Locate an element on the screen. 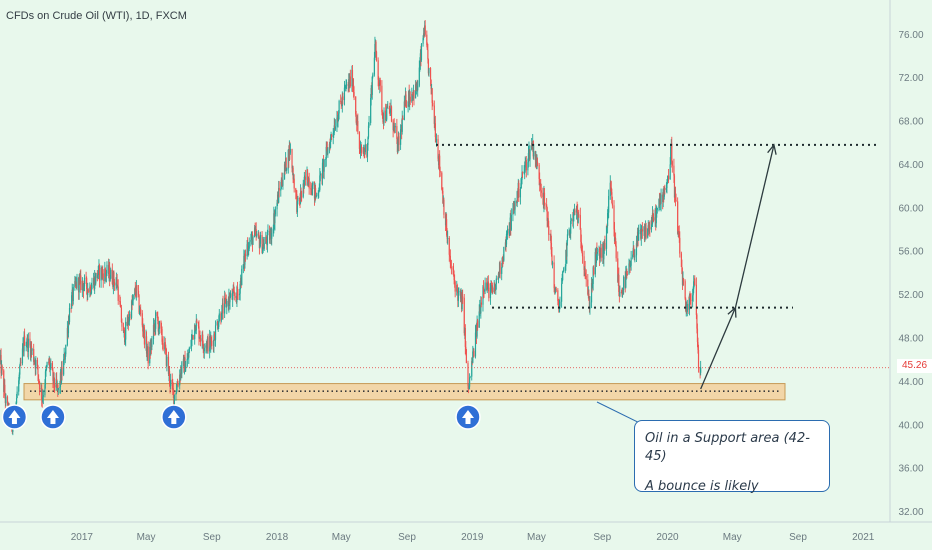 The image size is (932, 550). y-tick-label: 40.00 is located at coordinates (910, 425).